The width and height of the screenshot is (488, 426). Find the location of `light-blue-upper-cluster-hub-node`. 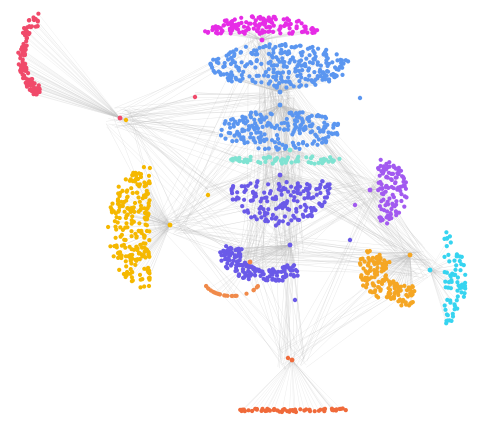

light-blue-upper-cluster-hub-node is located at coordinates (280, 92).